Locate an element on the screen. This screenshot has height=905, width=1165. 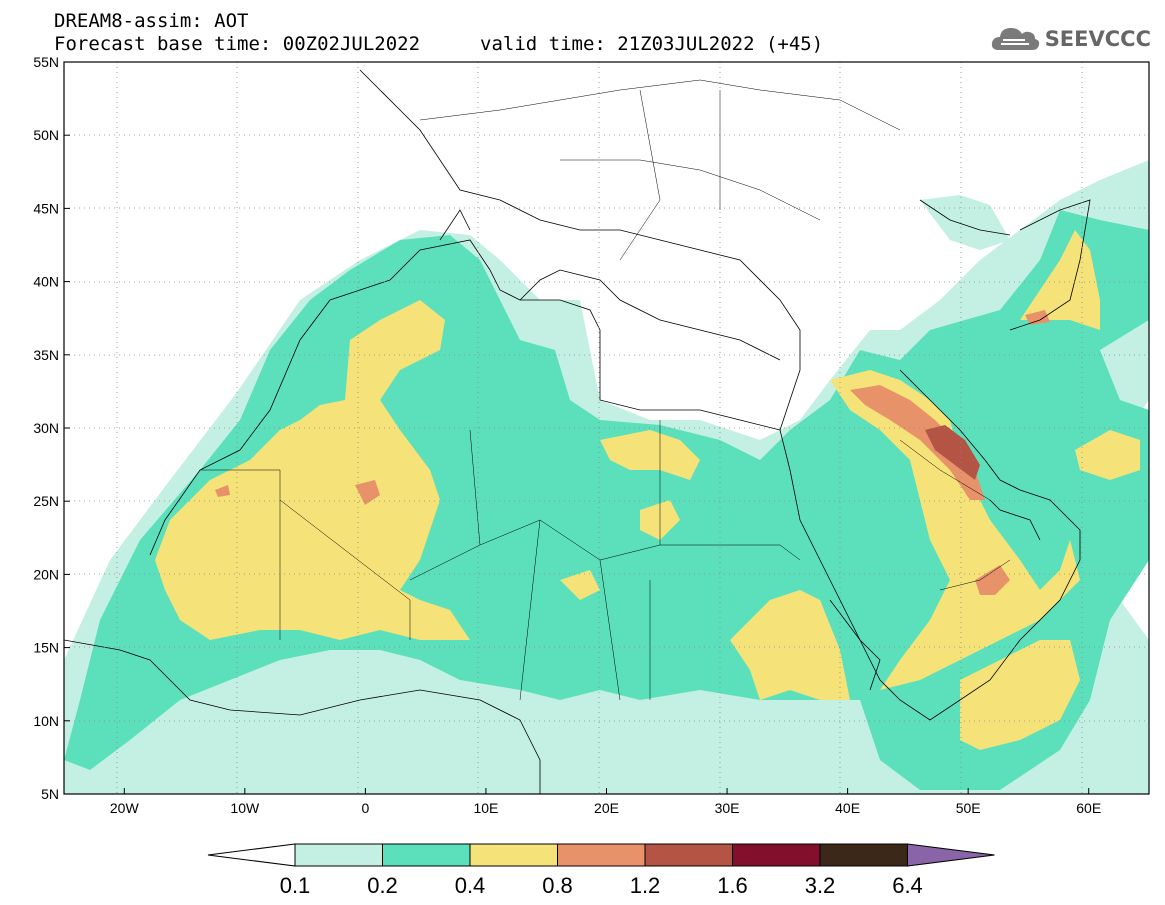
lon-tick-label: 60E is located at coordinates (1088, 808).